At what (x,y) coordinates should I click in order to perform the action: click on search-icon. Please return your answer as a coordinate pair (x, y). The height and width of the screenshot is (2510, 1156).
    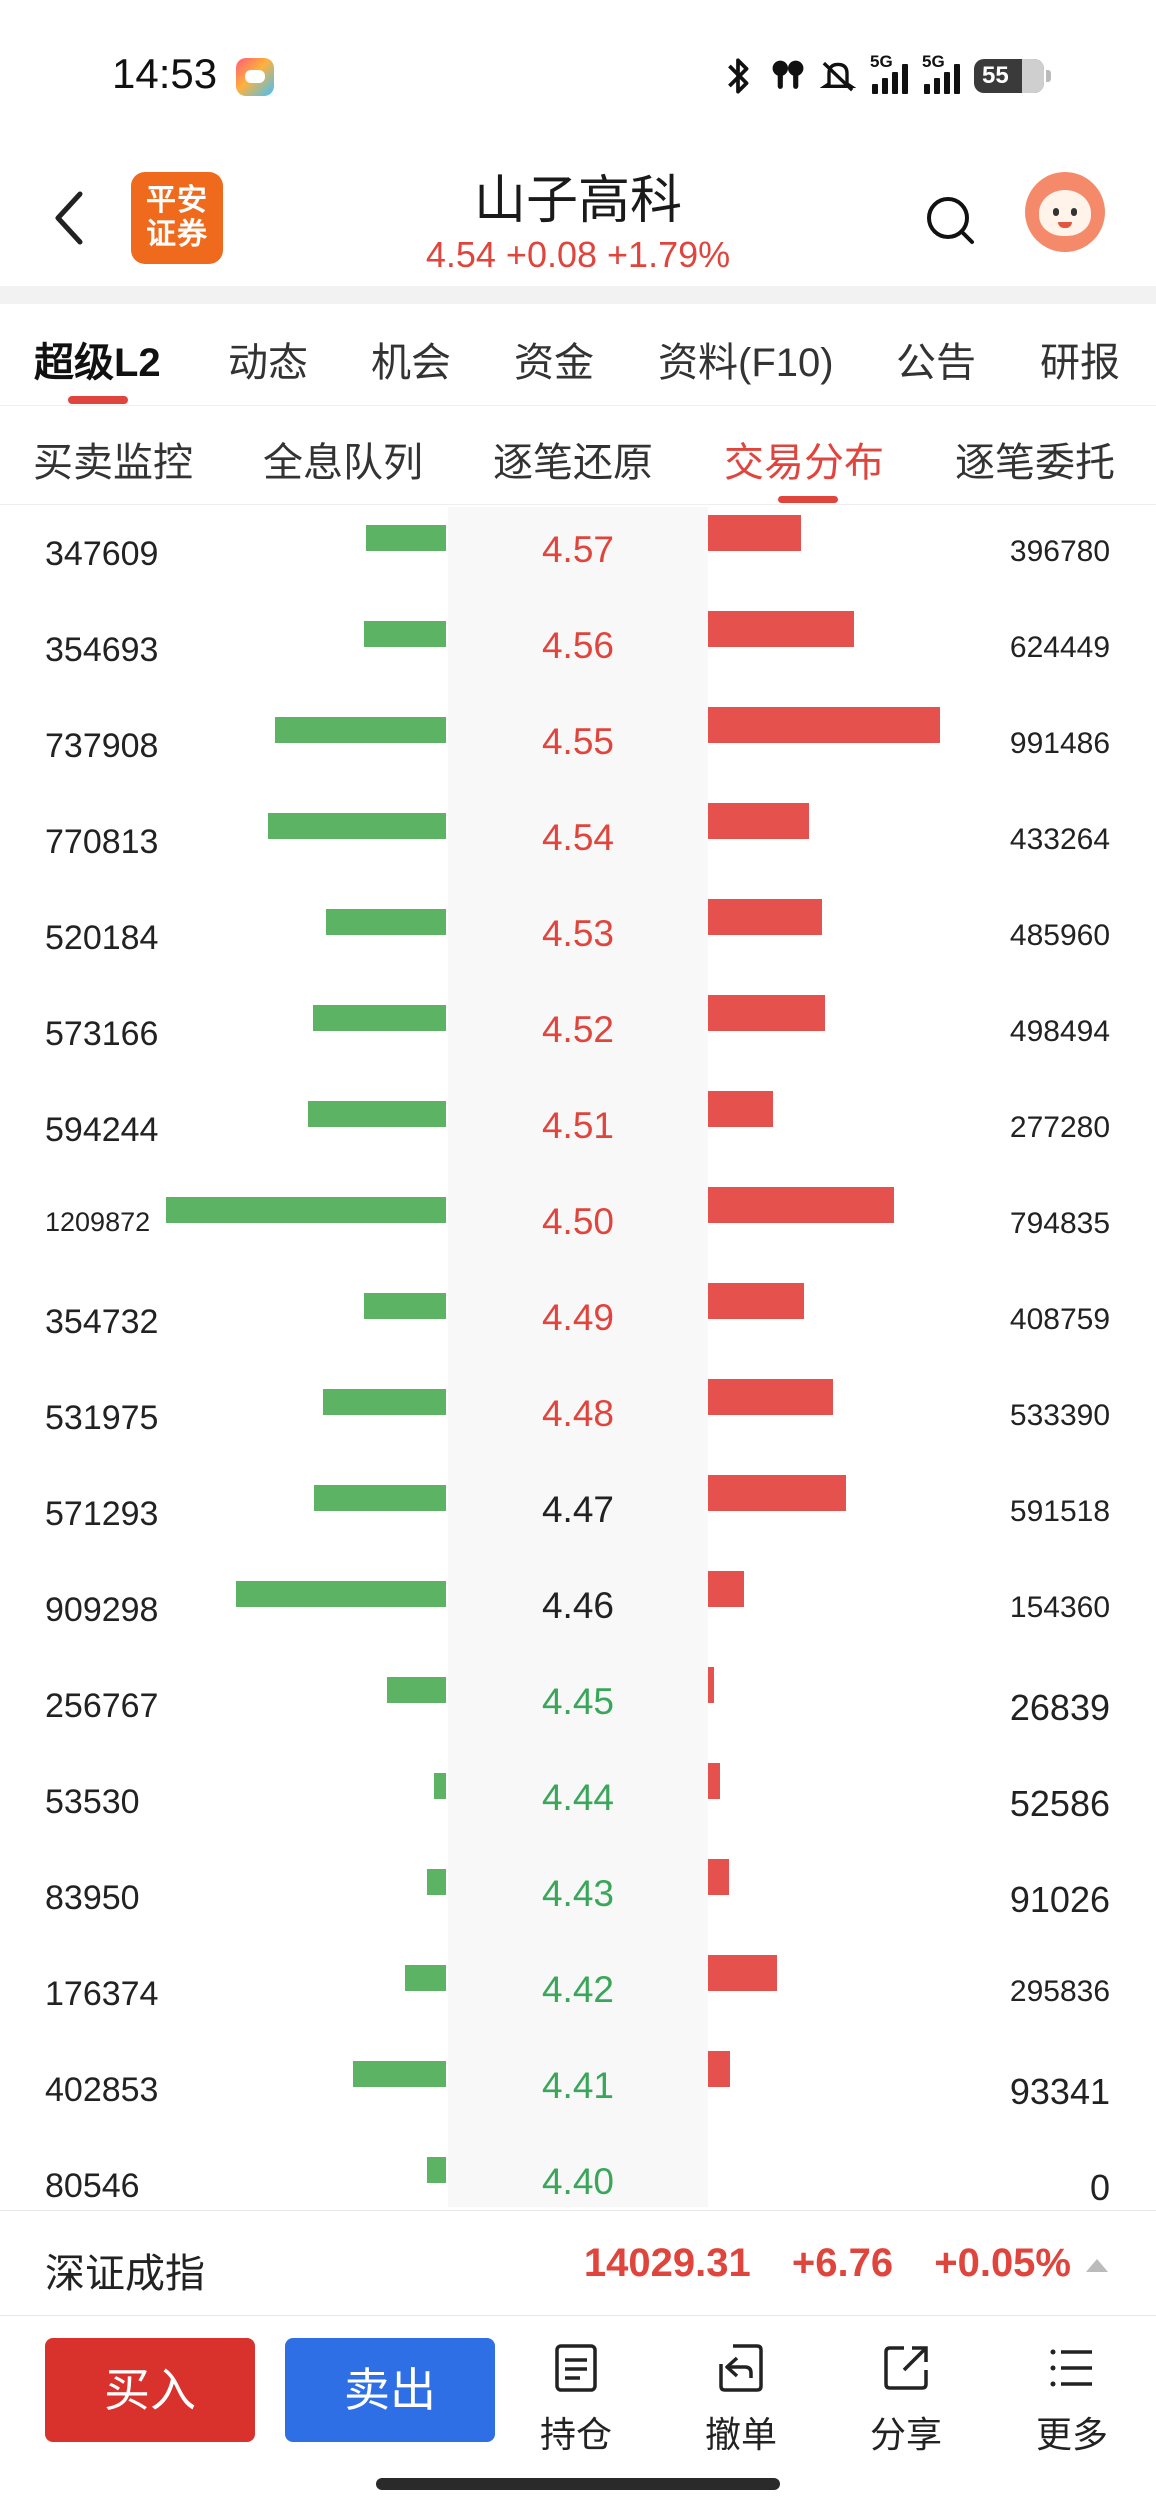
    Looking at the image, I should click on (950, 220).